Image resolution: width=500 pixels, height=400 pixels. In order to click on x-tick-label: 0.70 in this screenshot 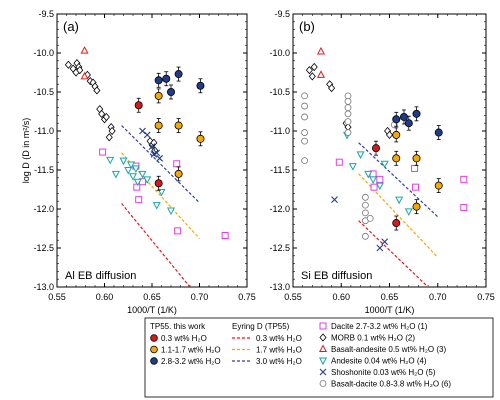, I will do `click(438, 297)`.